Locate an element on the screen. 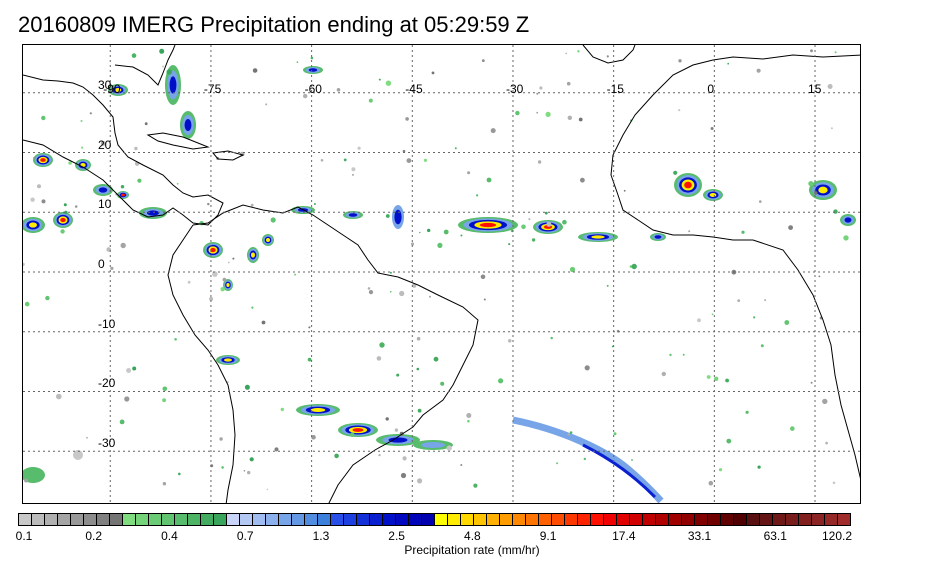 The width and height of the screenshot is (944, 571). colorbar is located at coordinates (434, 519).